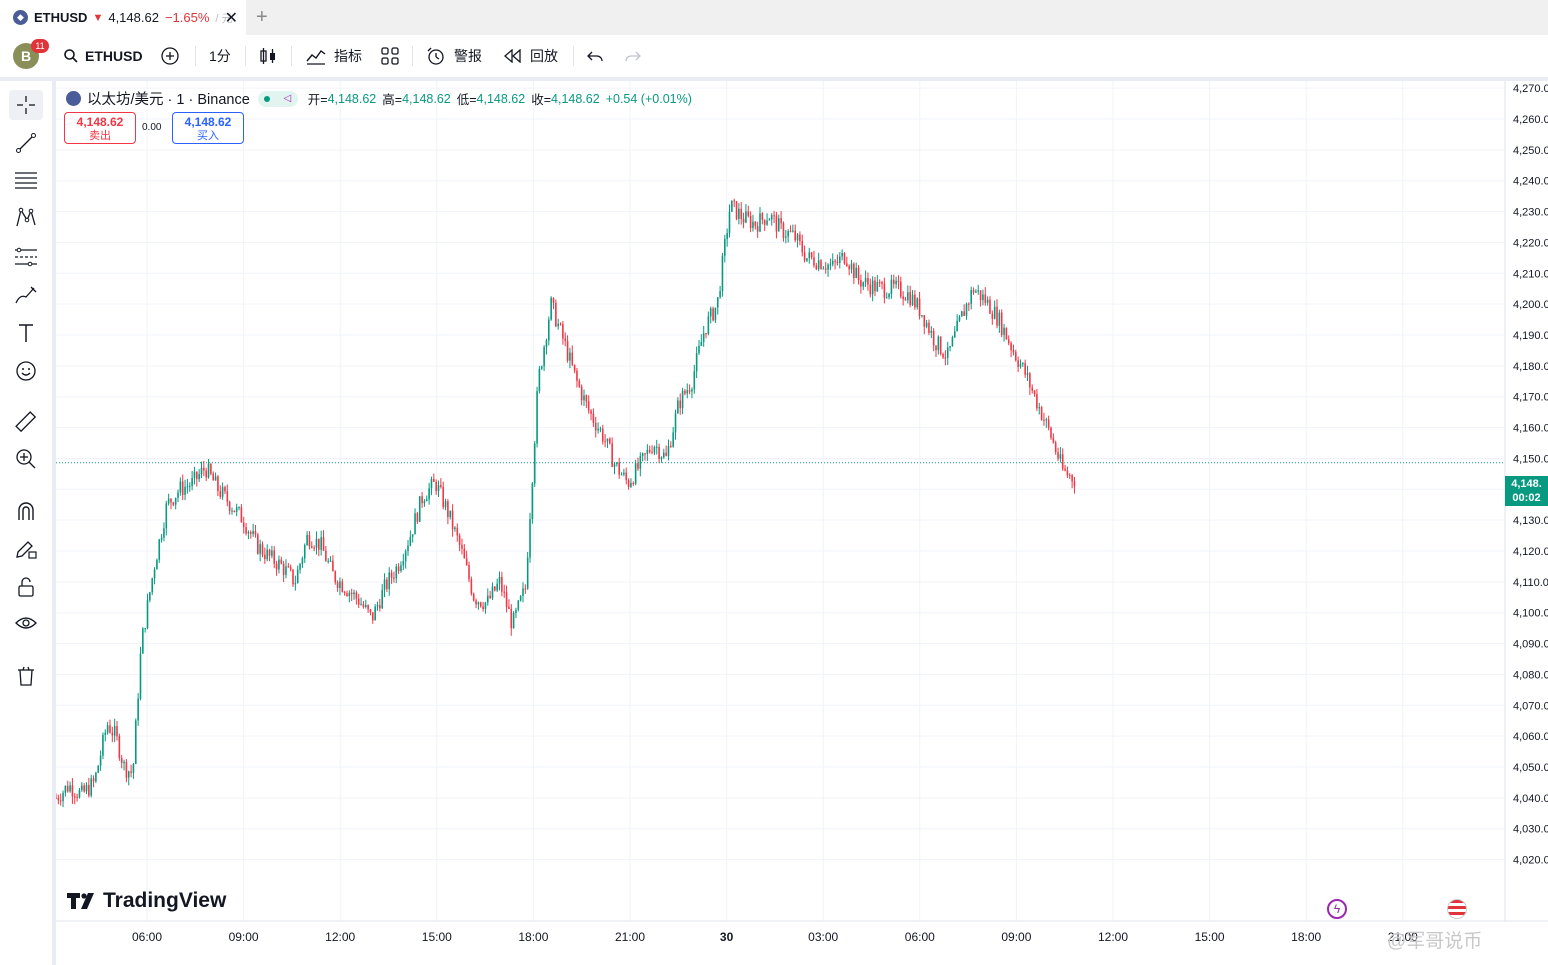 Image resolution: width=1548 pixels, height=965 pixels. I want to click on hide-drawings-tool, so click(26, 624).